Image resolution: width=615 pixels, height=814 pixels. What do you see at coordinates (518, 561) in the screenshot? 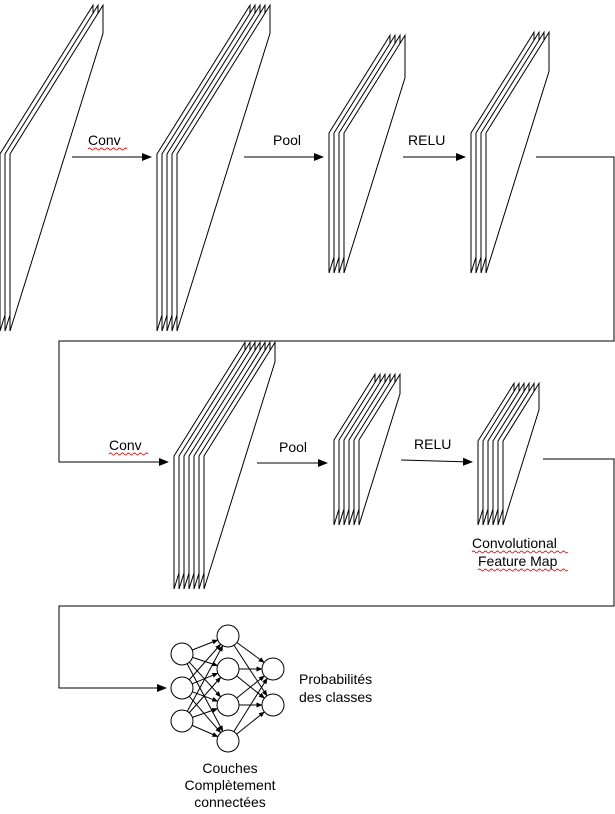
I see `label-feature-map-line2: Feature Map` at bounding box center [518, 561].